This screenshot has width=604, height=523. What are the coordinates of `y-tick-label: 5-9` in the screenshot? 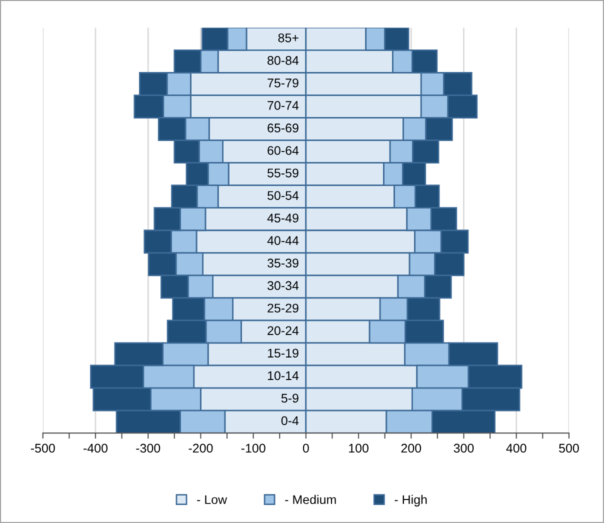 It's located at (289, 398).